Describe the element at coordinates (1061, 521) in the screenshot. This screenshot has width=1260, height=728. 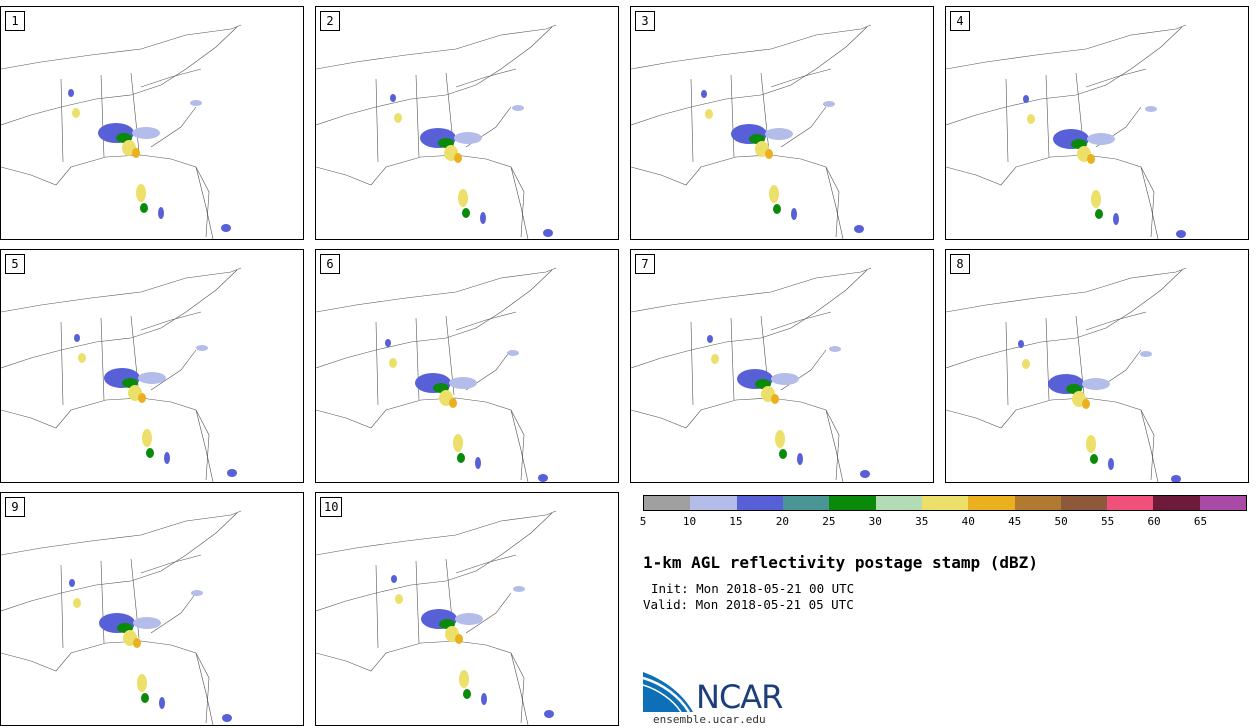
I see `colorbar-tick-label: 50` at that location.